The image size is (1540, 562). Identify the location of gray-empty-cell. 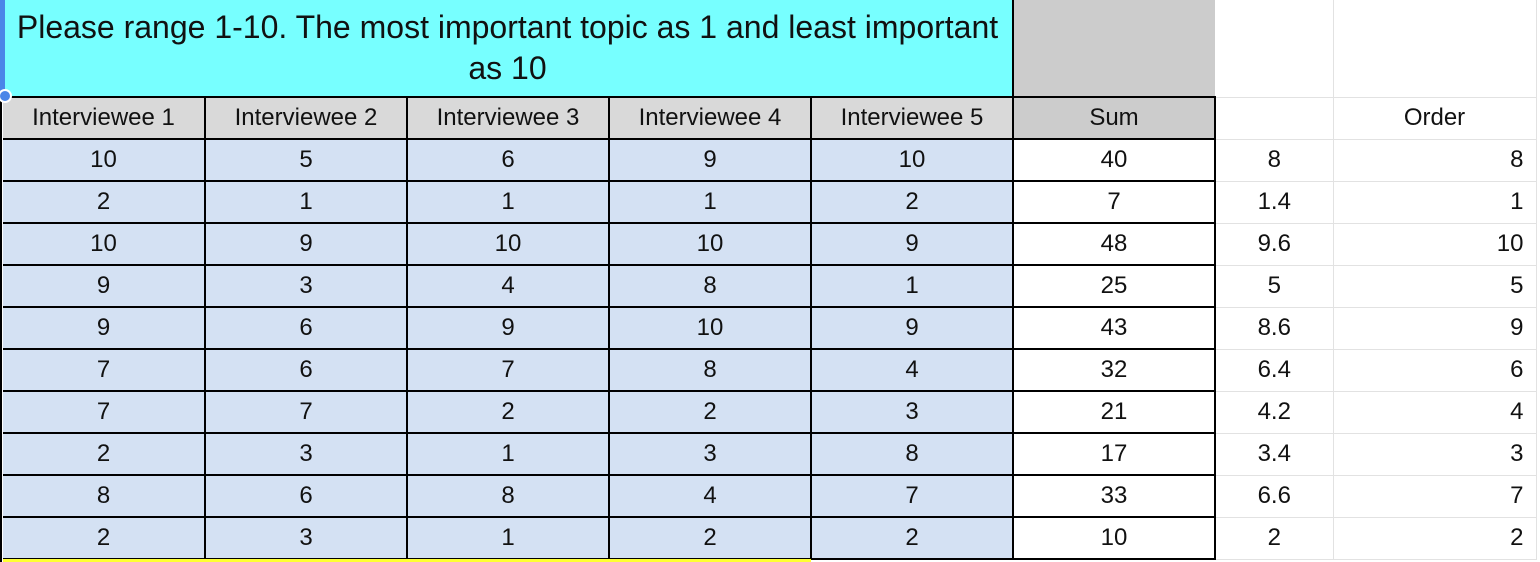
(1114, 49).